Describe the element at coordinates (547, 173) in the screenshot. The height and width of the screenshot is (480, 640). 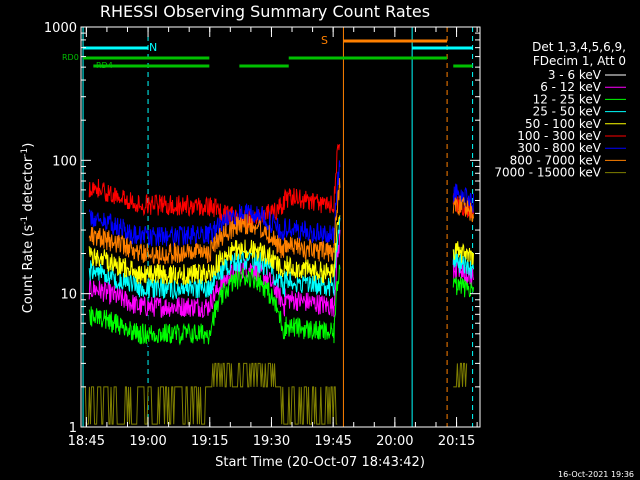
I see `legend-entry-label: 7000 - 15000 keV` at that location.